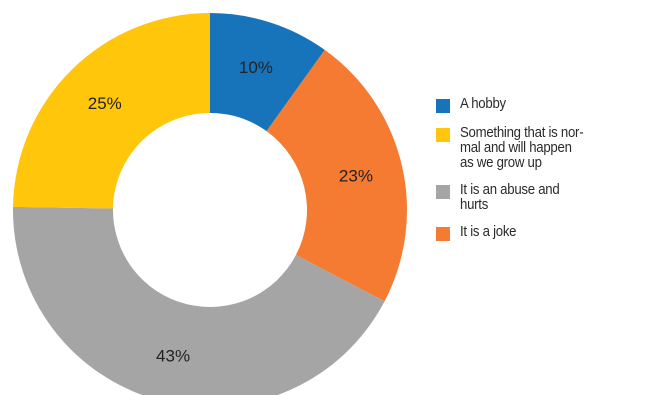 Image resolution: width=645 pixels, height=395 pixels. Describe the element at coordinates (488, 231) in the screenshot. I see `legend-label-line: It is a joke` at that location.